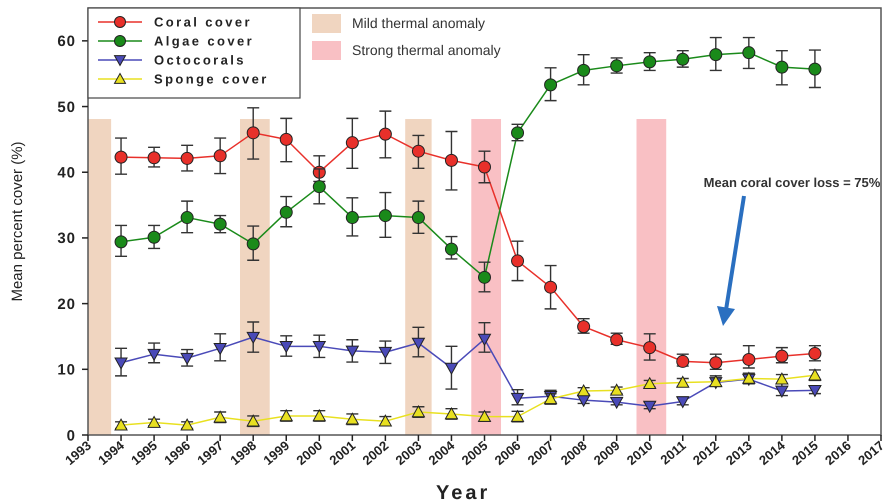  Describe the element at coordinates (66, 370) in the screenshot. I see `y-tick-label: 10` at that location.